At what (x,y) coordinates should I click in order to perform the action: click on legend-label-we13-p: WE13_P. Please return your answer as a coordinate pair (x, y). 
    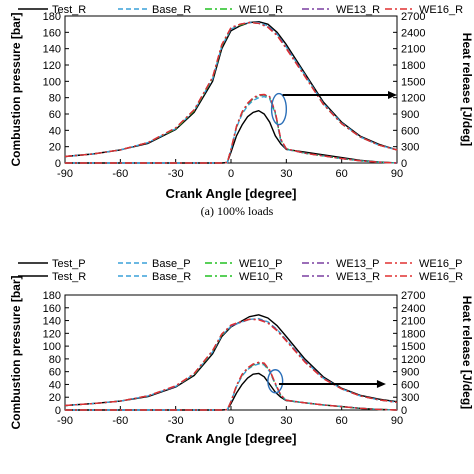
    Looking at the image, I should click on (357, 264).